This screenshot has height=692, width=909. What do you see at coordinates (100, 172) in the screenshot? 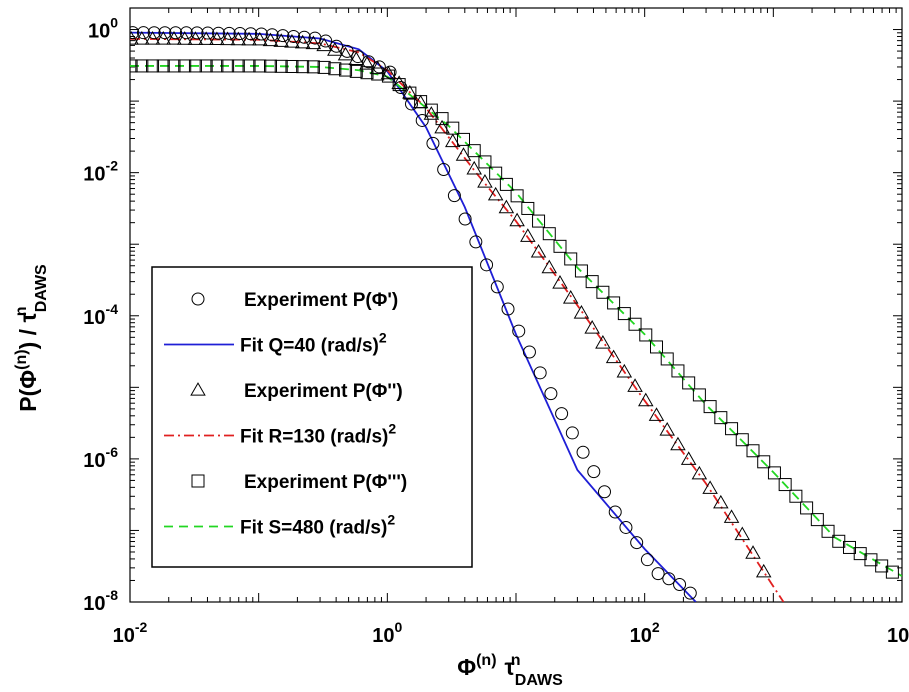
I see `y-tick-label: 10⁻²` at bounding box center [100, 172].